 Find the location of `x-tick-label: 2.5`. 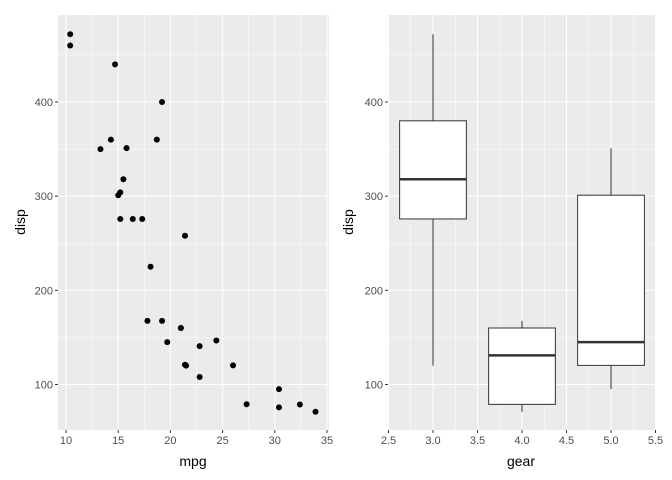

x-tick-label: 2.5 is located at coordinates (388, 441).